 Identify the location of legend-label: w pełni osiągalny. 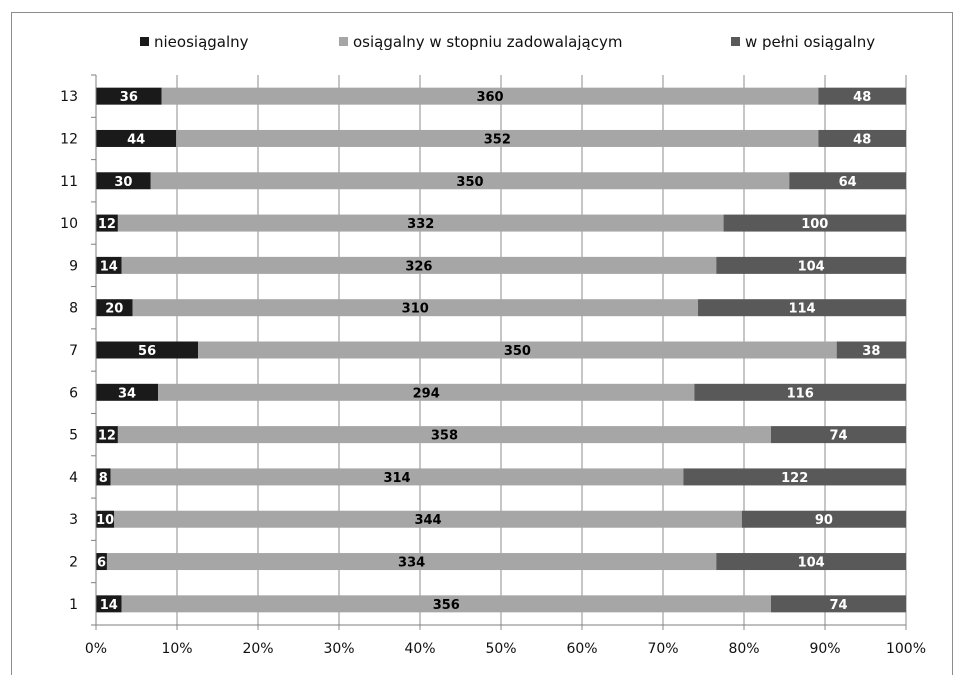
(810, 42).